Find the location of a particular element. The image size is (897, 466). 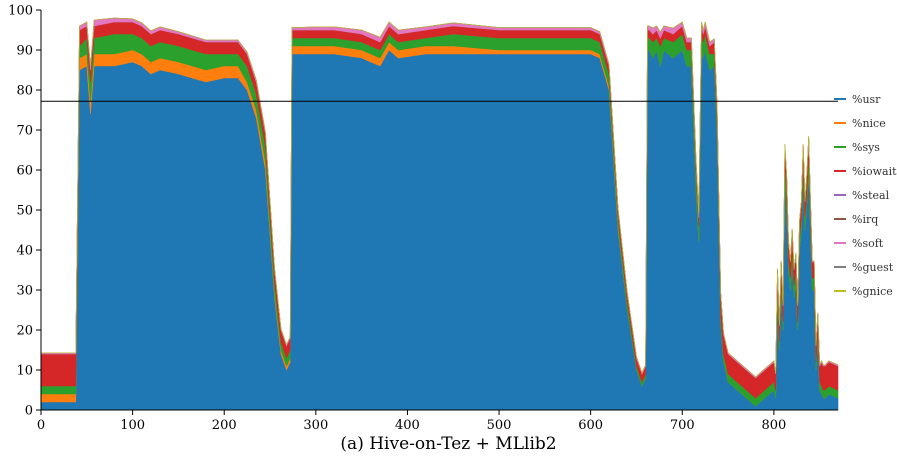

x-tick-label-0: 0 is located at coordinates (41, 425).